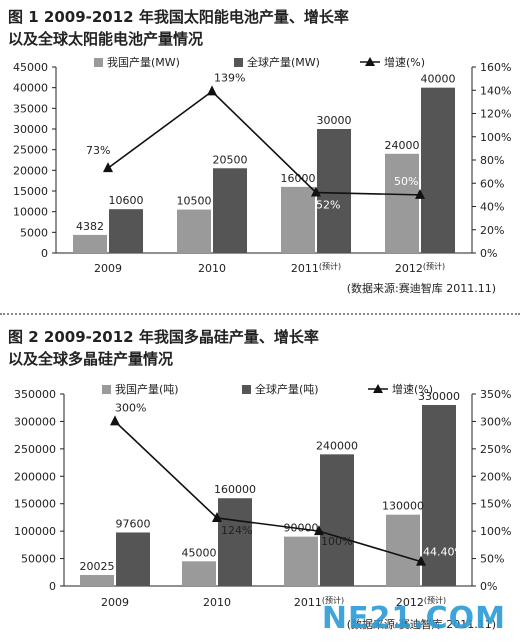  What do you see at coordinates (199, 552) in the screenshot?
I see `chart2-bar-domestic-label: 45000` at bounding box center [199, 552].